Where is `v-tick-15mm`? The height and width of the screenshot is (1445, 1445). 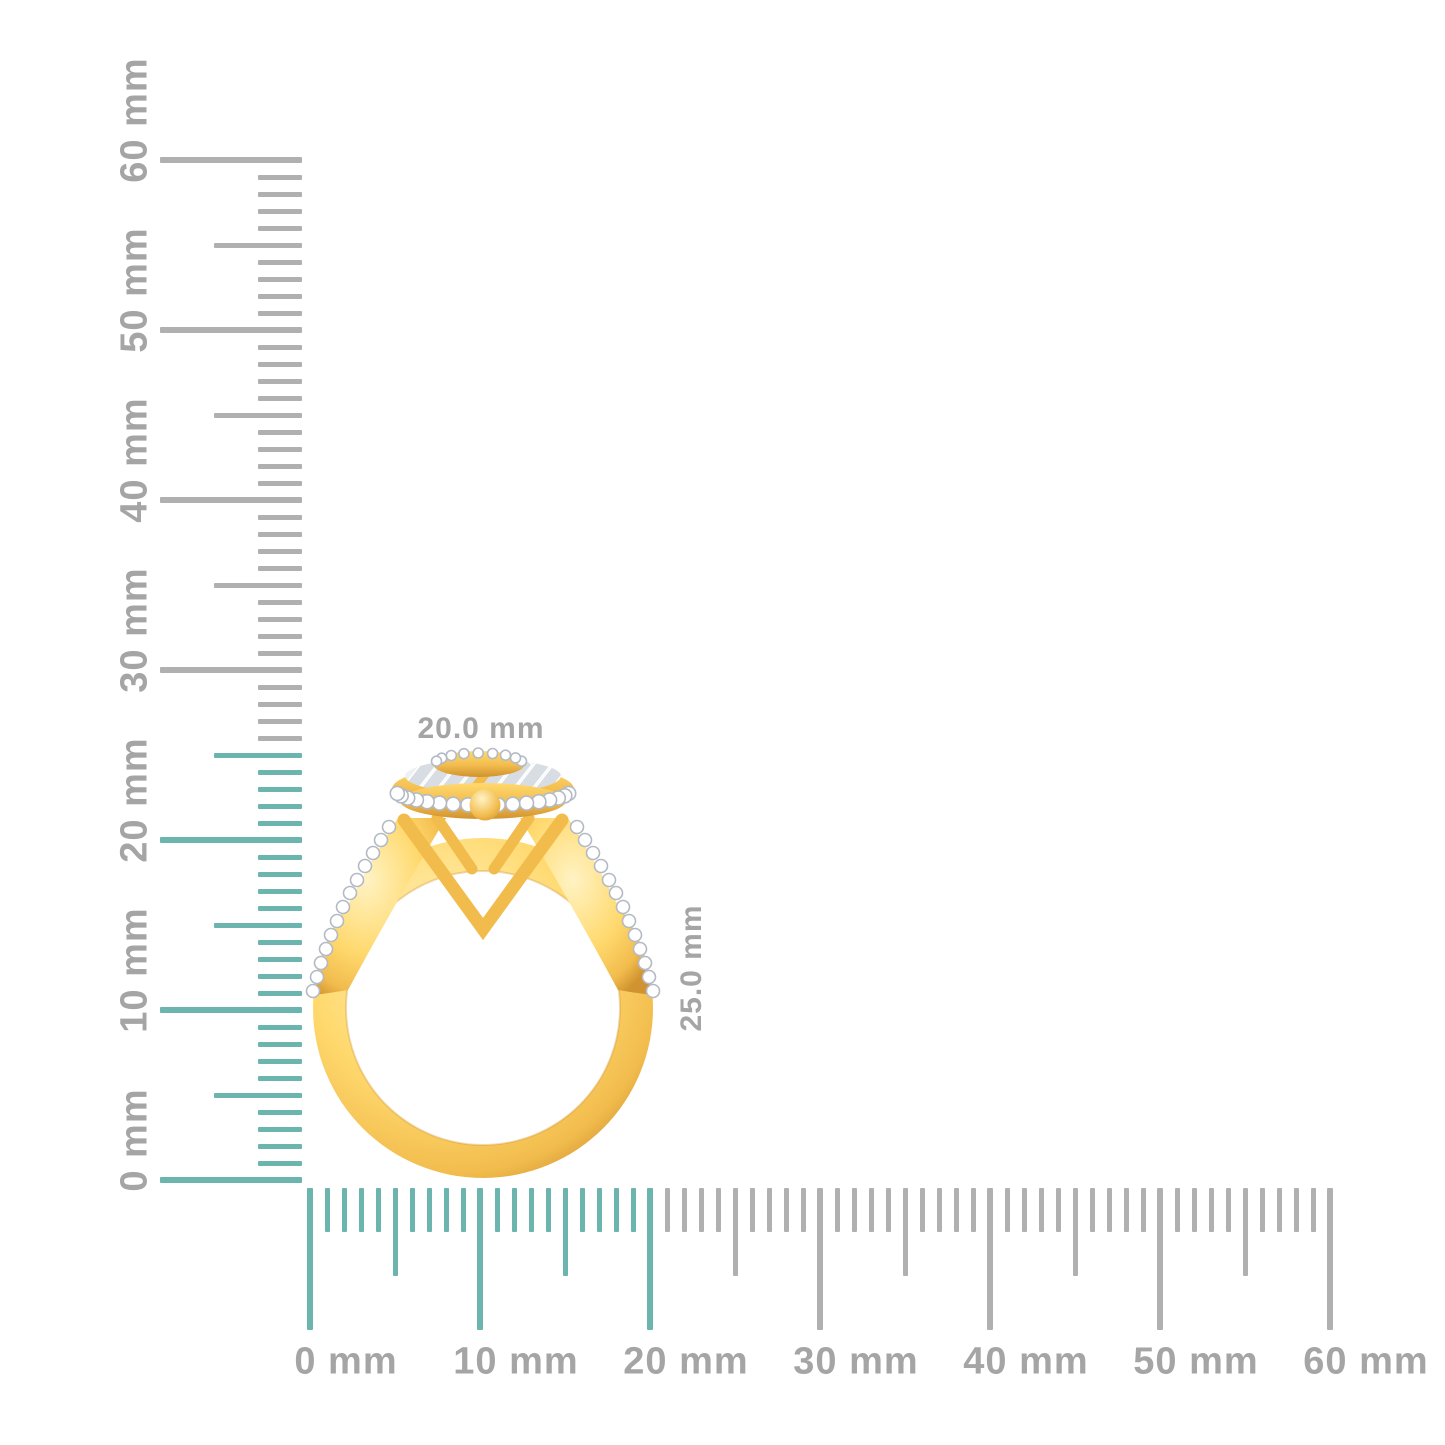 v-tick-15mm is located at coordinates (258, 925).